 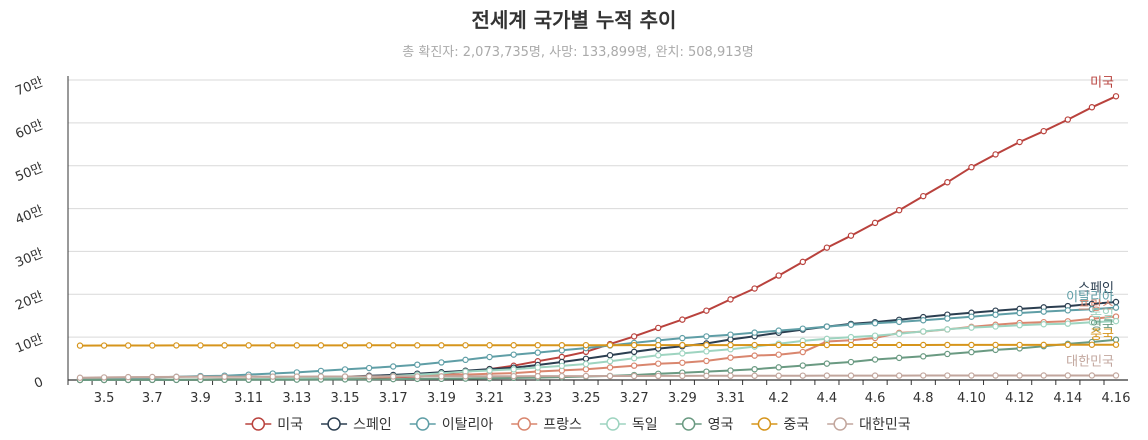 I want to click on series-end-label: 스페인, so click(x=1096, y=288).